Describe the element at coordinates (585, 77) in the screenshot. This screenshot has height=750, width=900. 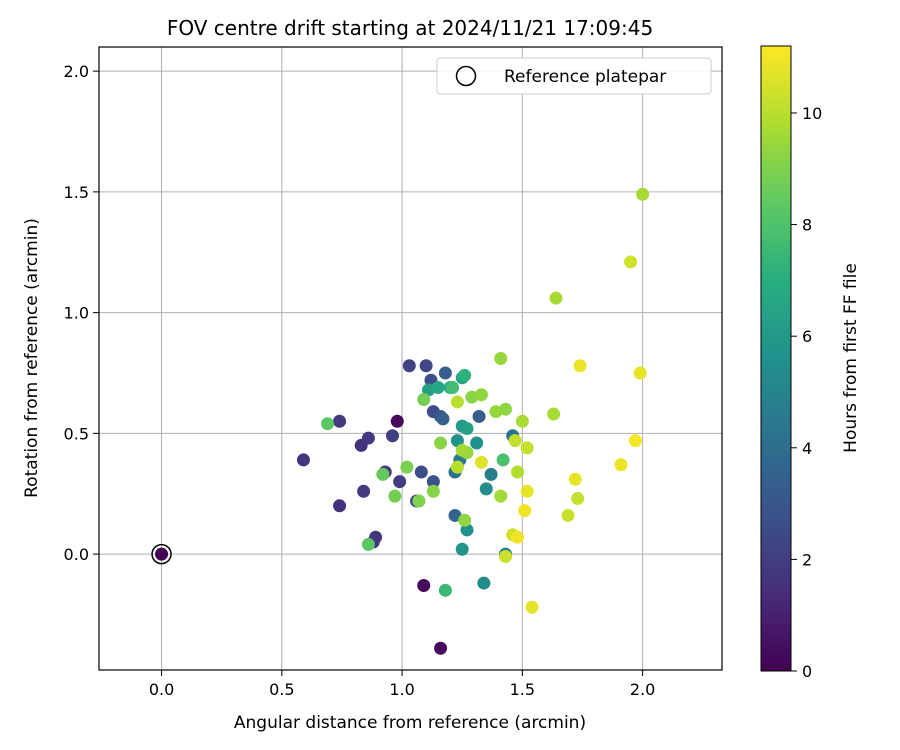
I see `legend-entry: Reference platepar` at that location.